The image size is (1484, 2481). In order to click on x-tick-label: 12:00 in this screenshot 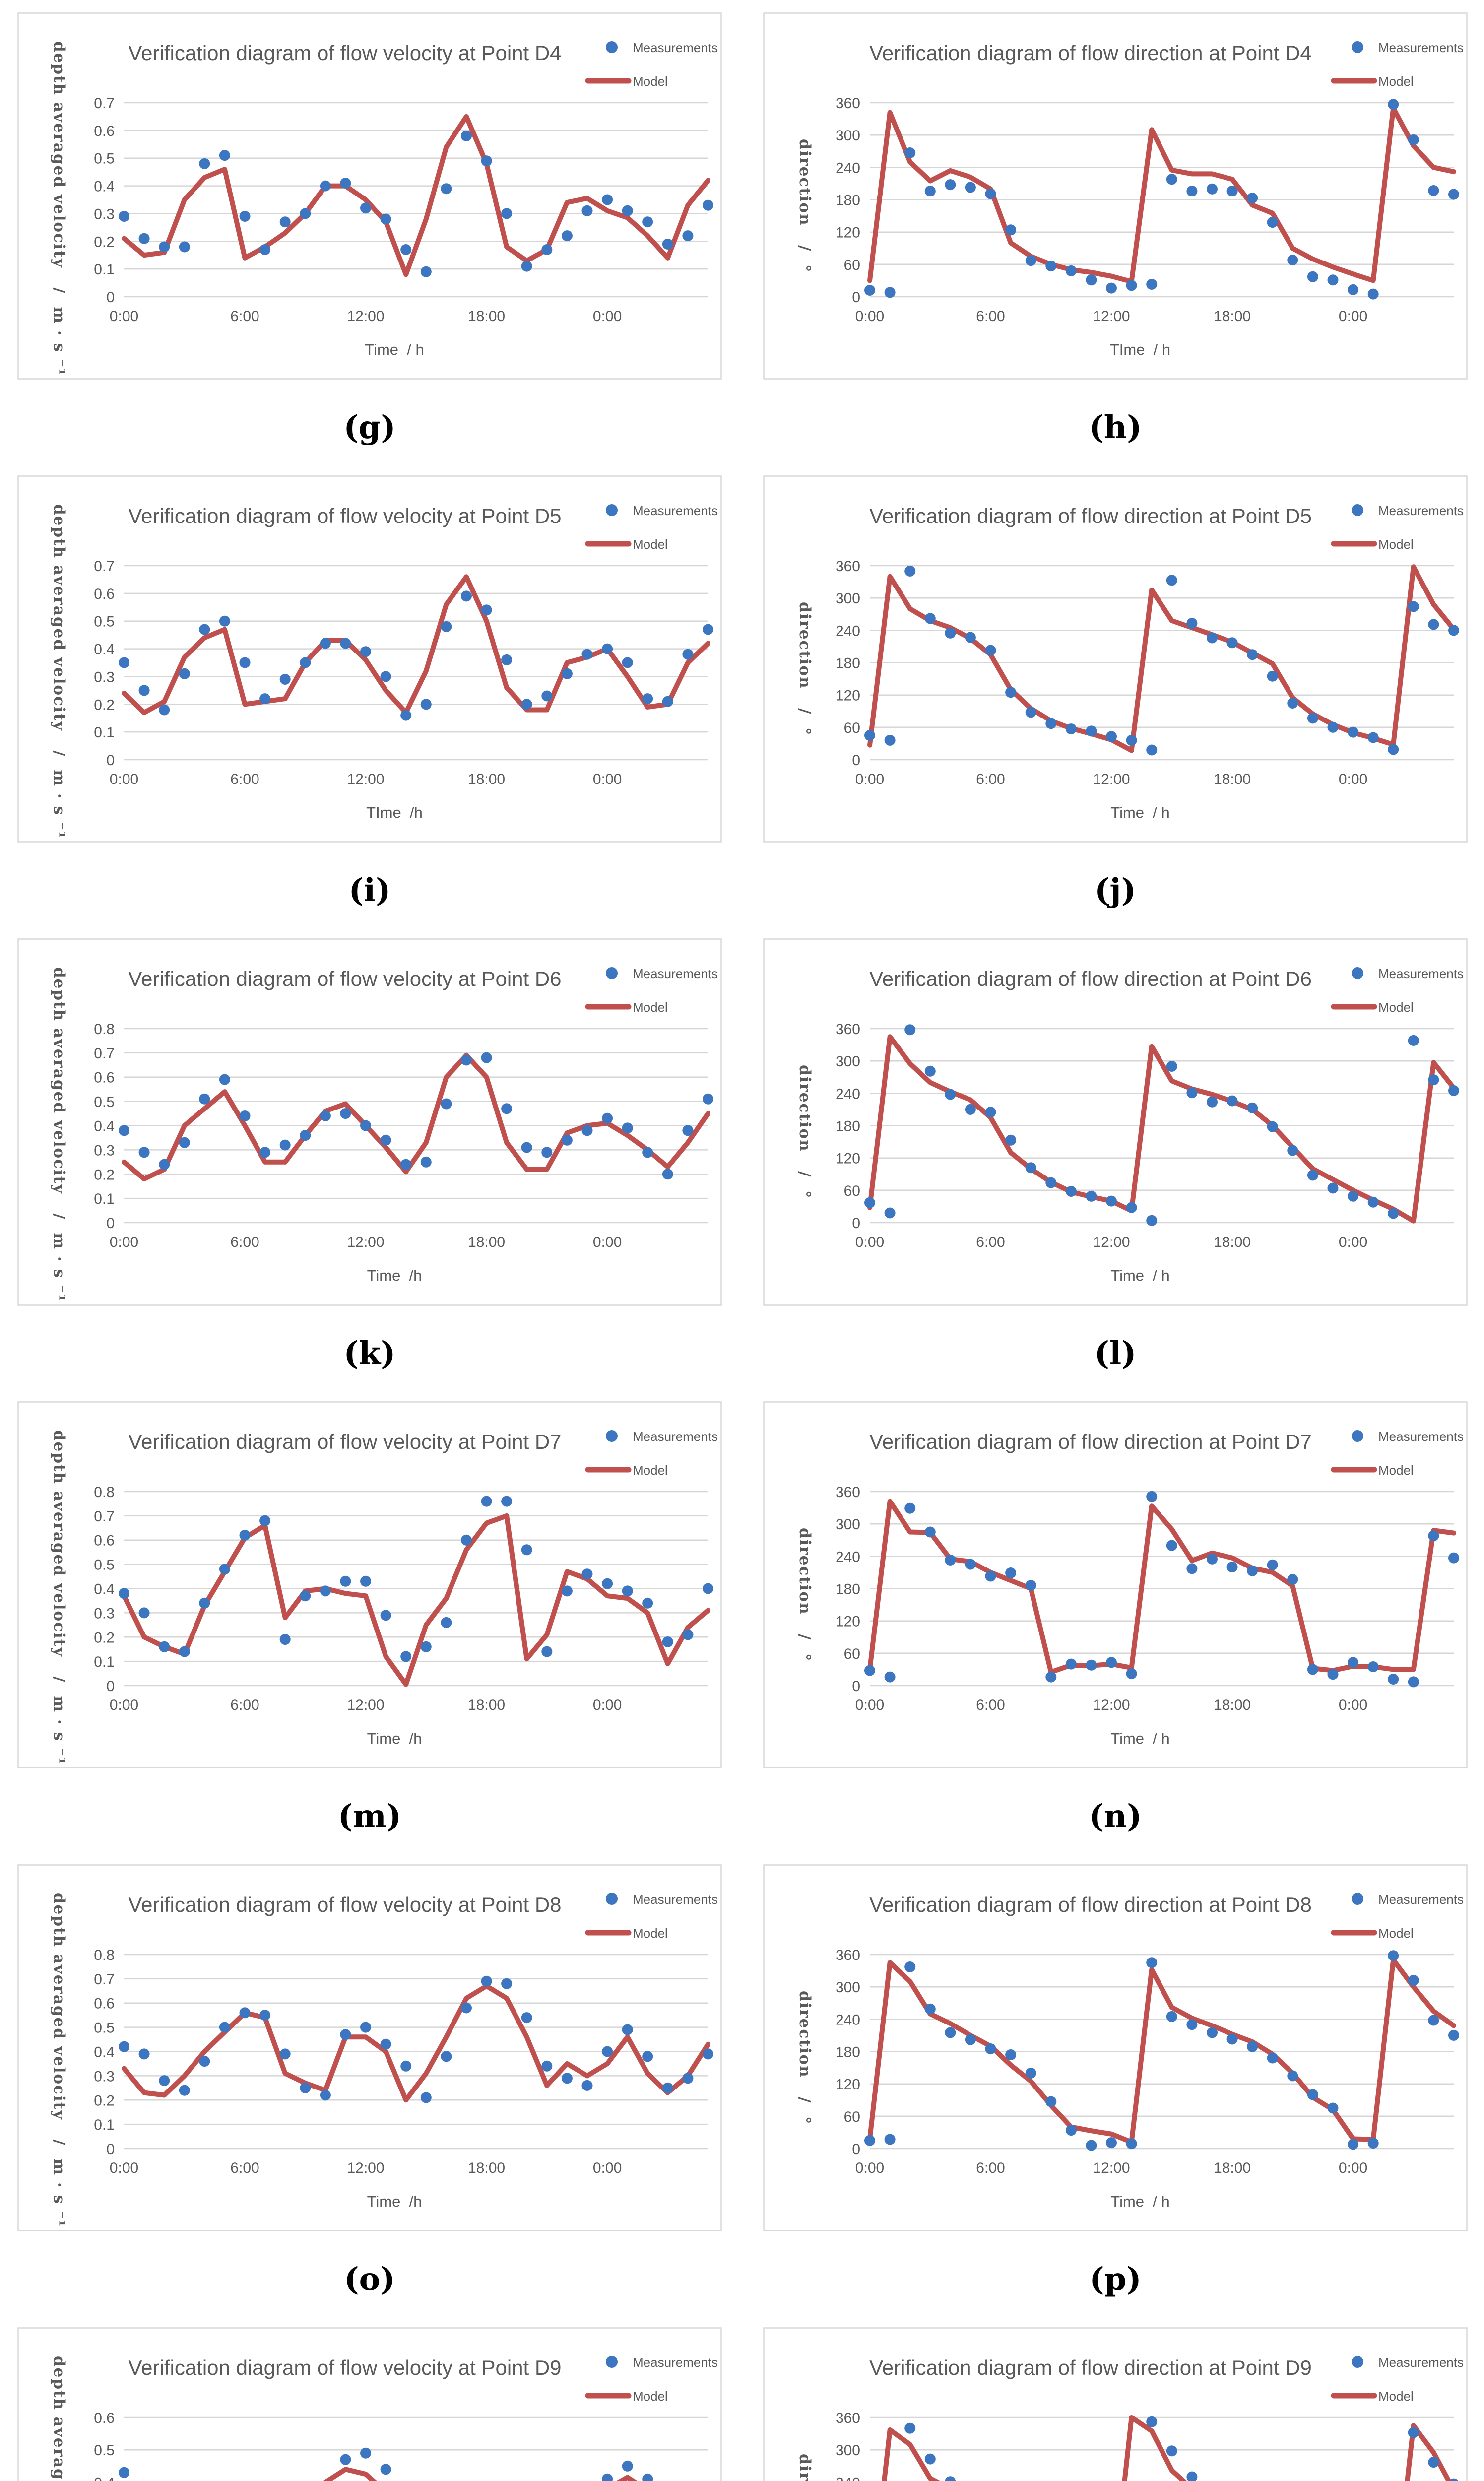, I will do `click(365, 1242)`.